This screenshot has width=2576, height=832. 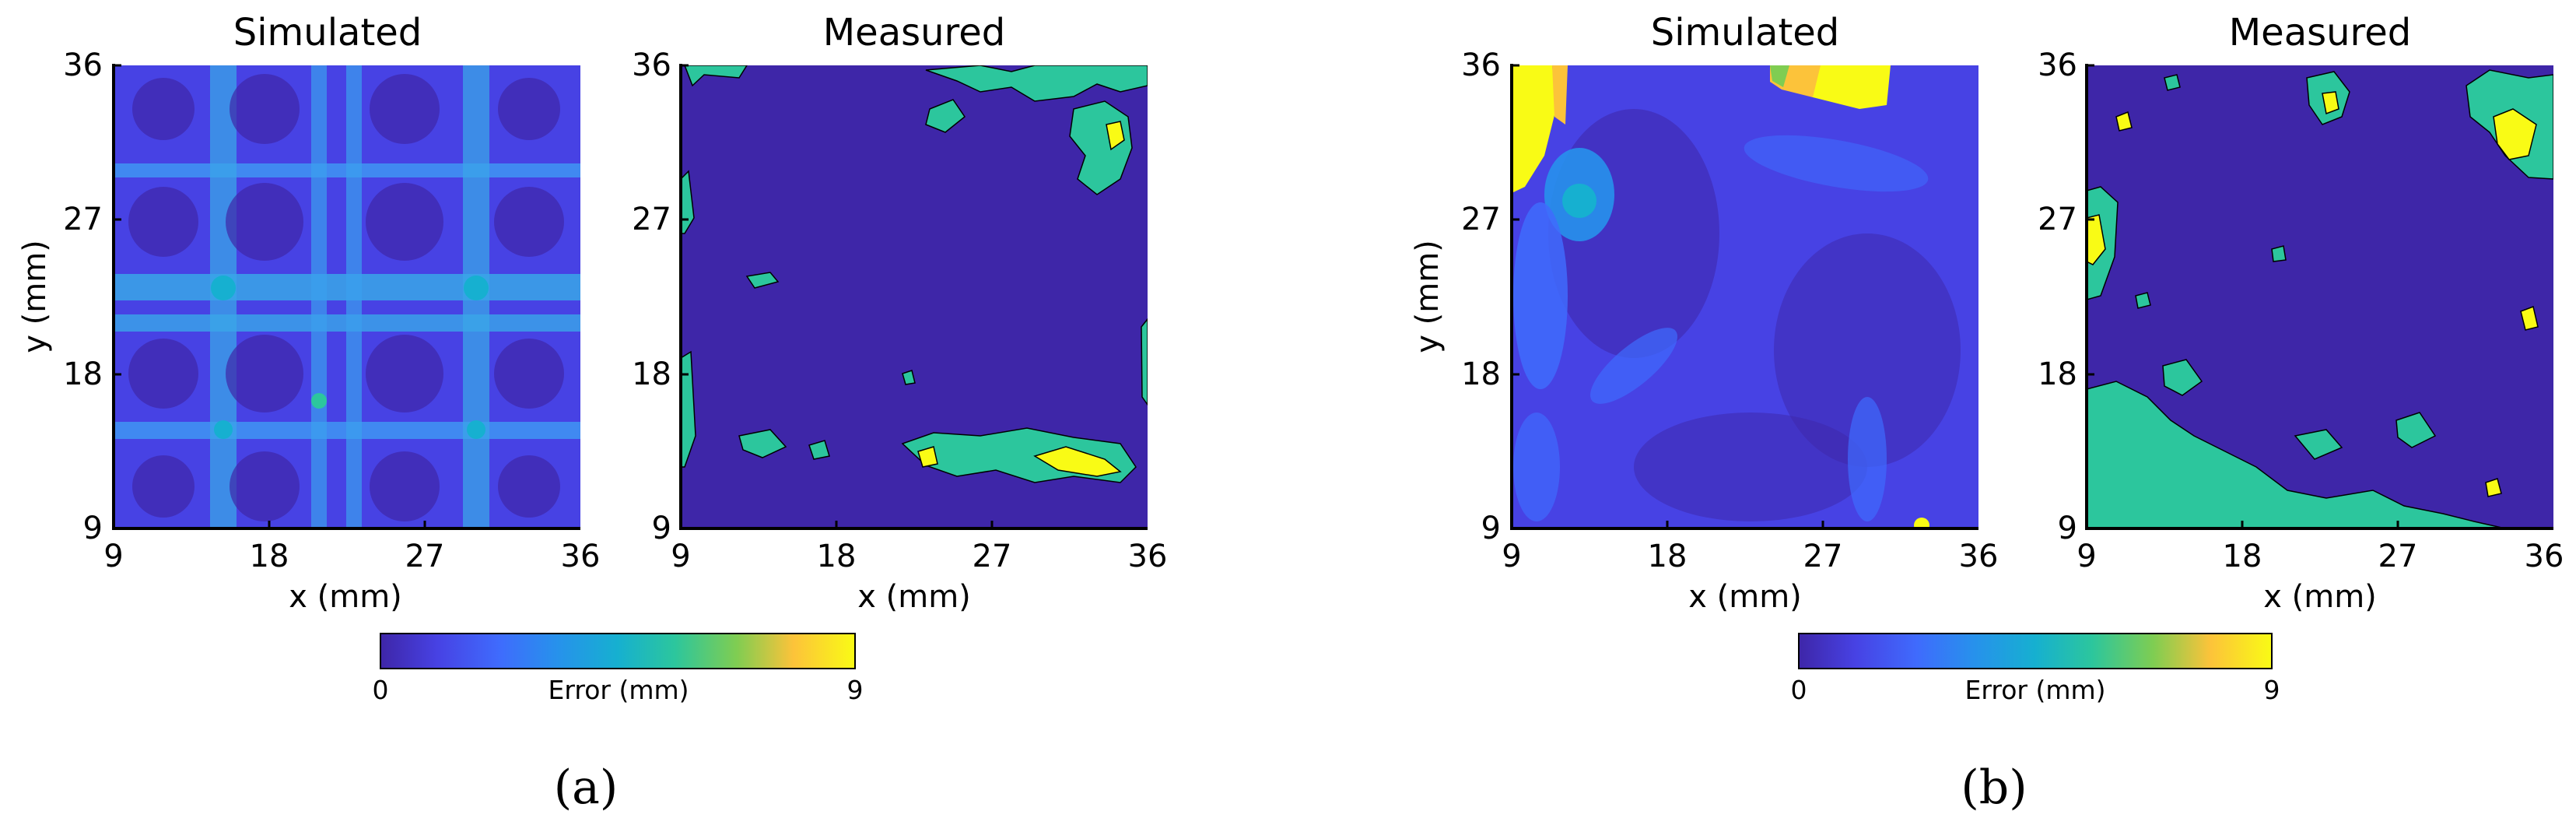 I want to click on plot-b-measured: Measured 36 27 18 9, so click(x=2301, y=313).